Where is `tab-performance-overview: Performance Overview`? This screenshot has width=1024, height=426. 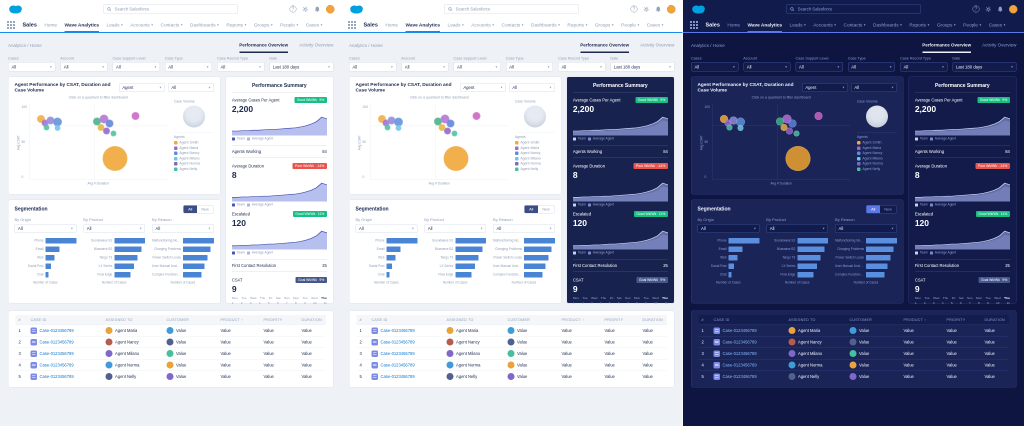
tab-performance-overview: Performance Overview is located at coordinates (264, 48).